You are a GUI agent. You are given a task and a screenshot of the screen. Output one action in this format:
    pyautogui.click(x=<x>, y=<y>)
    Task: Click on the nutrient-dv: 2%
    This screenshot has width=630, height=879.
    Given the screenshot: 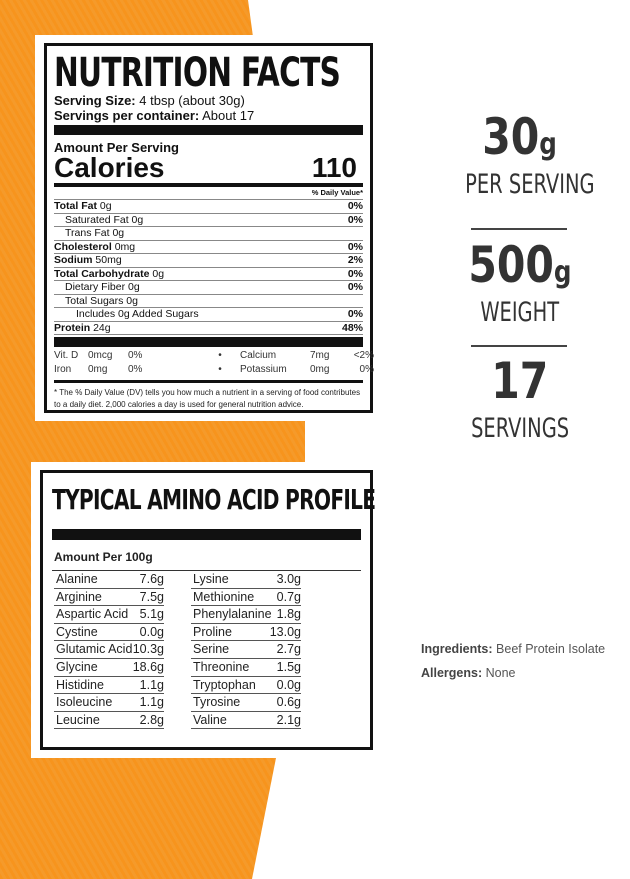 What is the action you would take?
    pyautogui.click(x=355, y=260)
    